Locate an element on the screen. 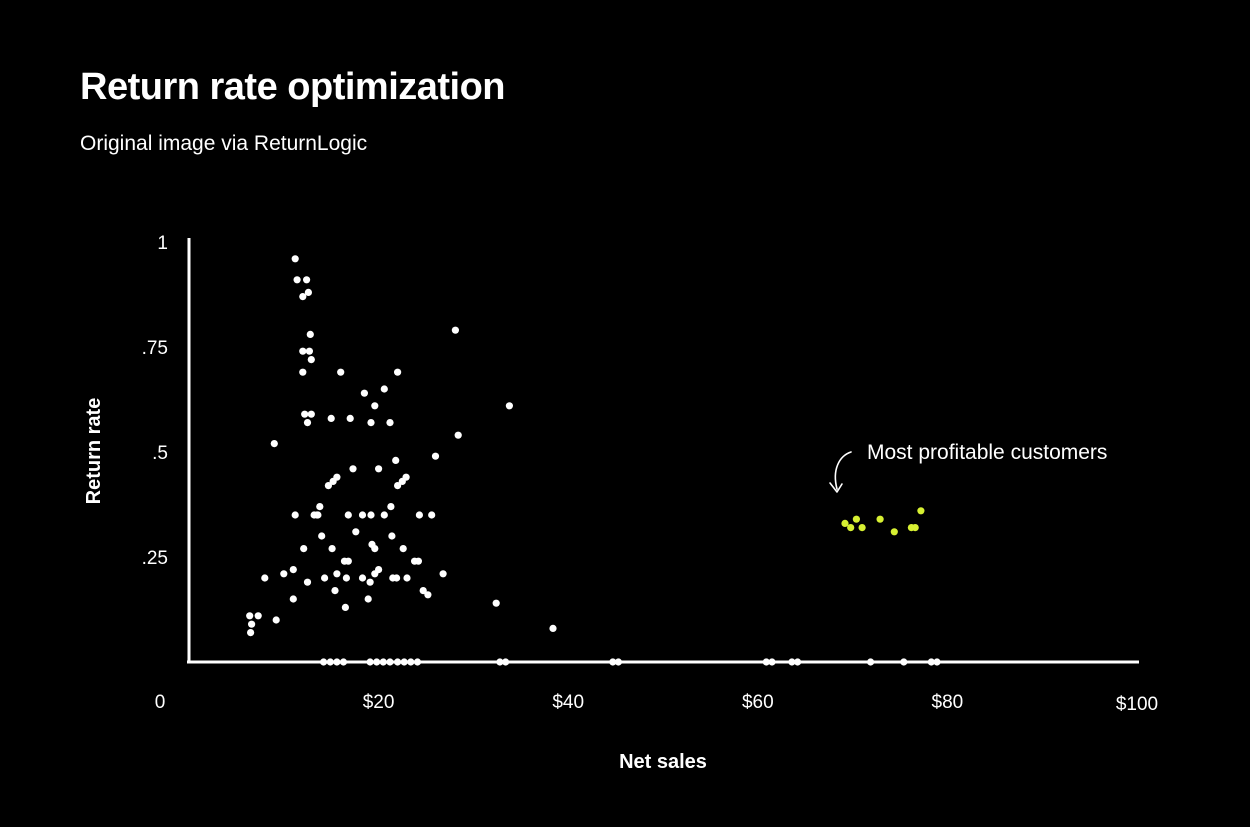  x-tick-label: $40 is located at coordinates (568, 702).